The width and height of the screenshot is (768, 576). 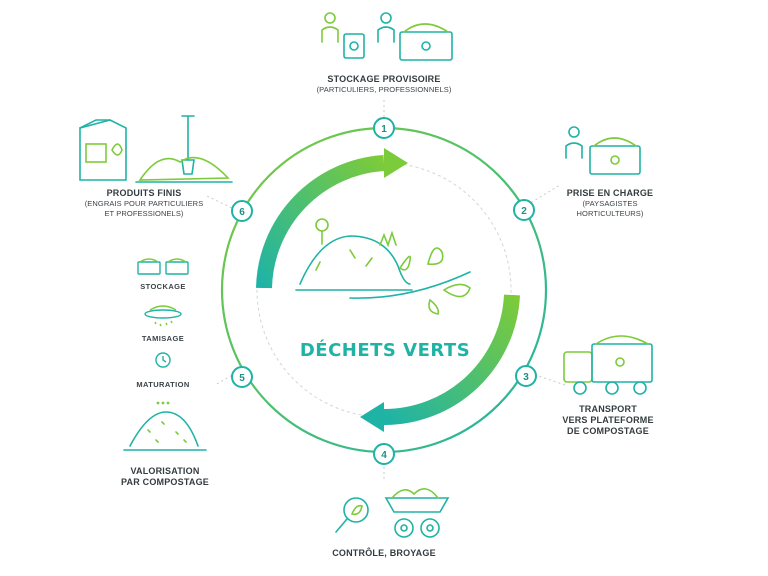 I want to click on step-number-4: 4, so click(x=384, y=455).